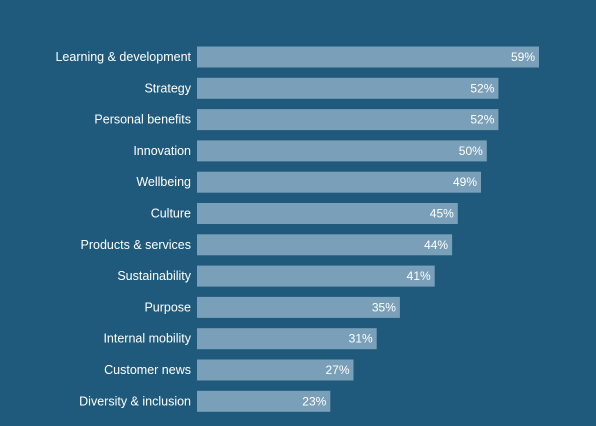  What do you see at coordinates (314, 401) in the screenshot?
I see `value-label: 23%` at bounding box center [314, 401].